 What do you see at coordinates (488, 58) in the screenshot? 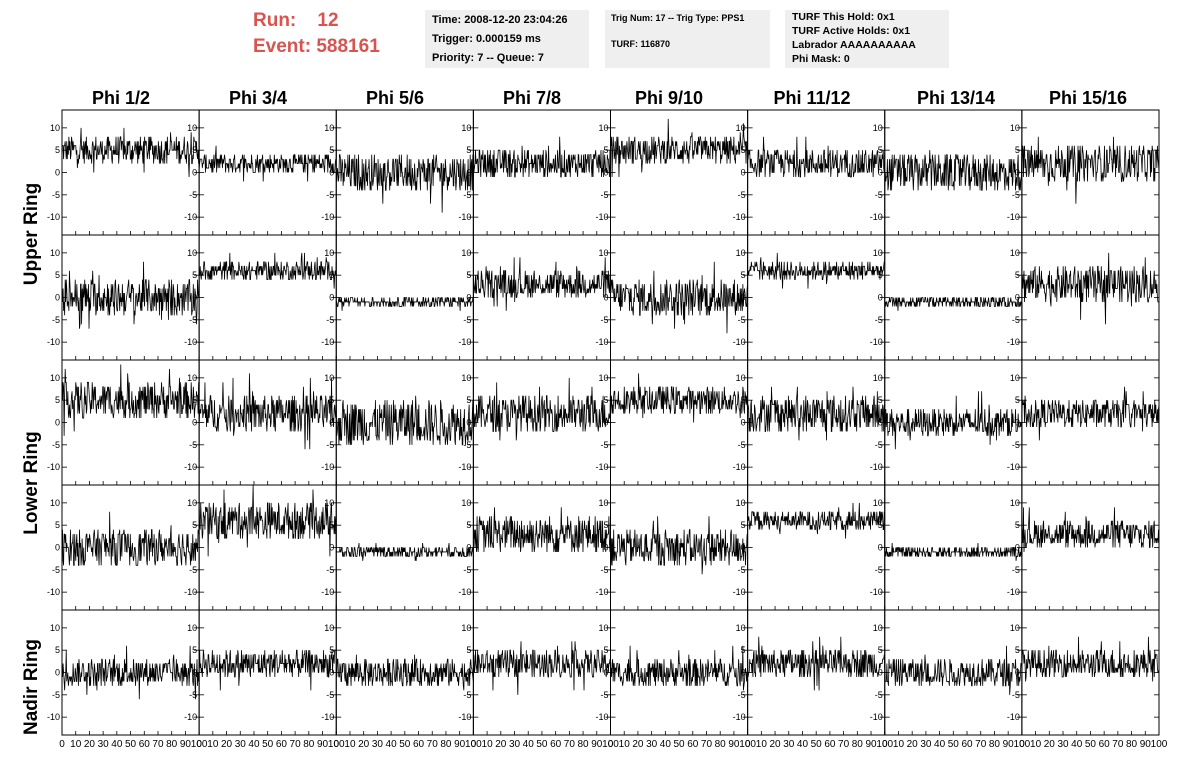
I see `priority-text: Priority: 7 -- Queue: 7` at bounding box center [488, 58].